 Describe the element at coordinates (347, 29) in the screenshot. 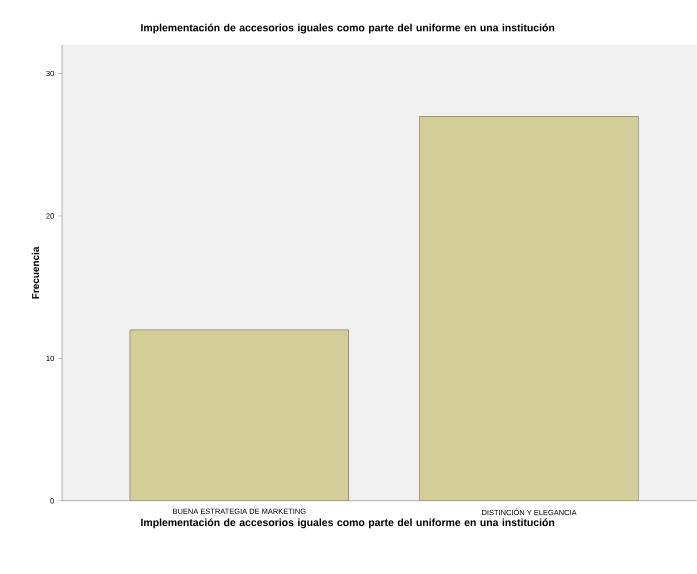

I see `chart-title: Implementación de accesorios iguales como parte del uniforme en una institución` at that location.